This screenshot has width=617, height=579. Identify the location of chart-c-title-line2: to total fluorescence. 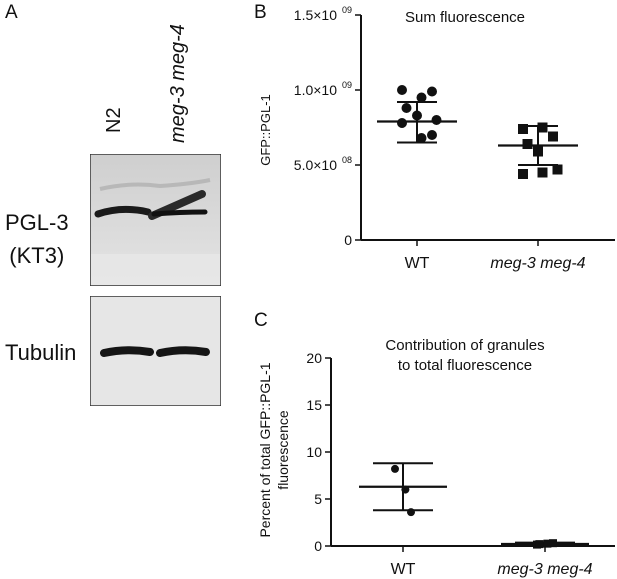
(465, 365).